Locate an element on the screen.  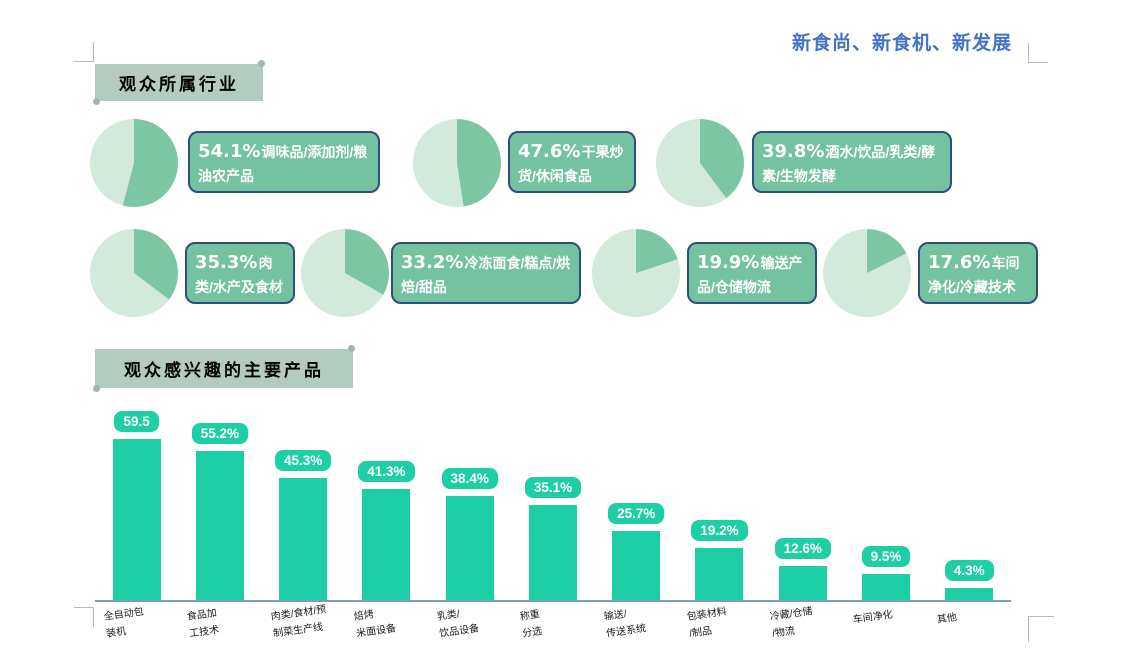
category-label: 冷藏/仓储 /物流 is located at coordinates (791, 623).